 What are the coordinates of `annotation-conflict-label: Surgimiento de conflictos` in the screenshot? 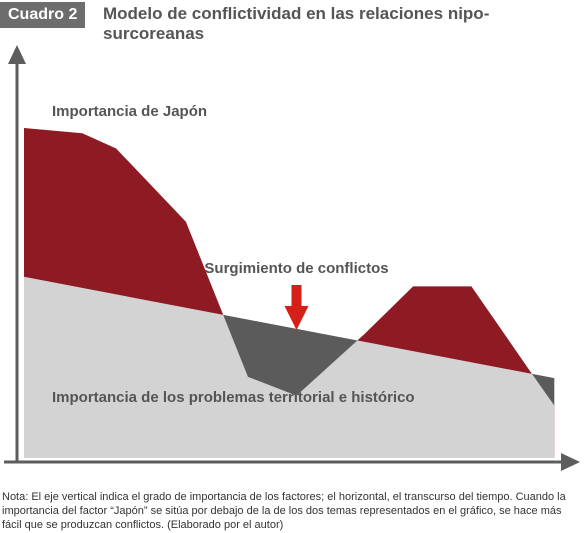 It's located at (296, 268).